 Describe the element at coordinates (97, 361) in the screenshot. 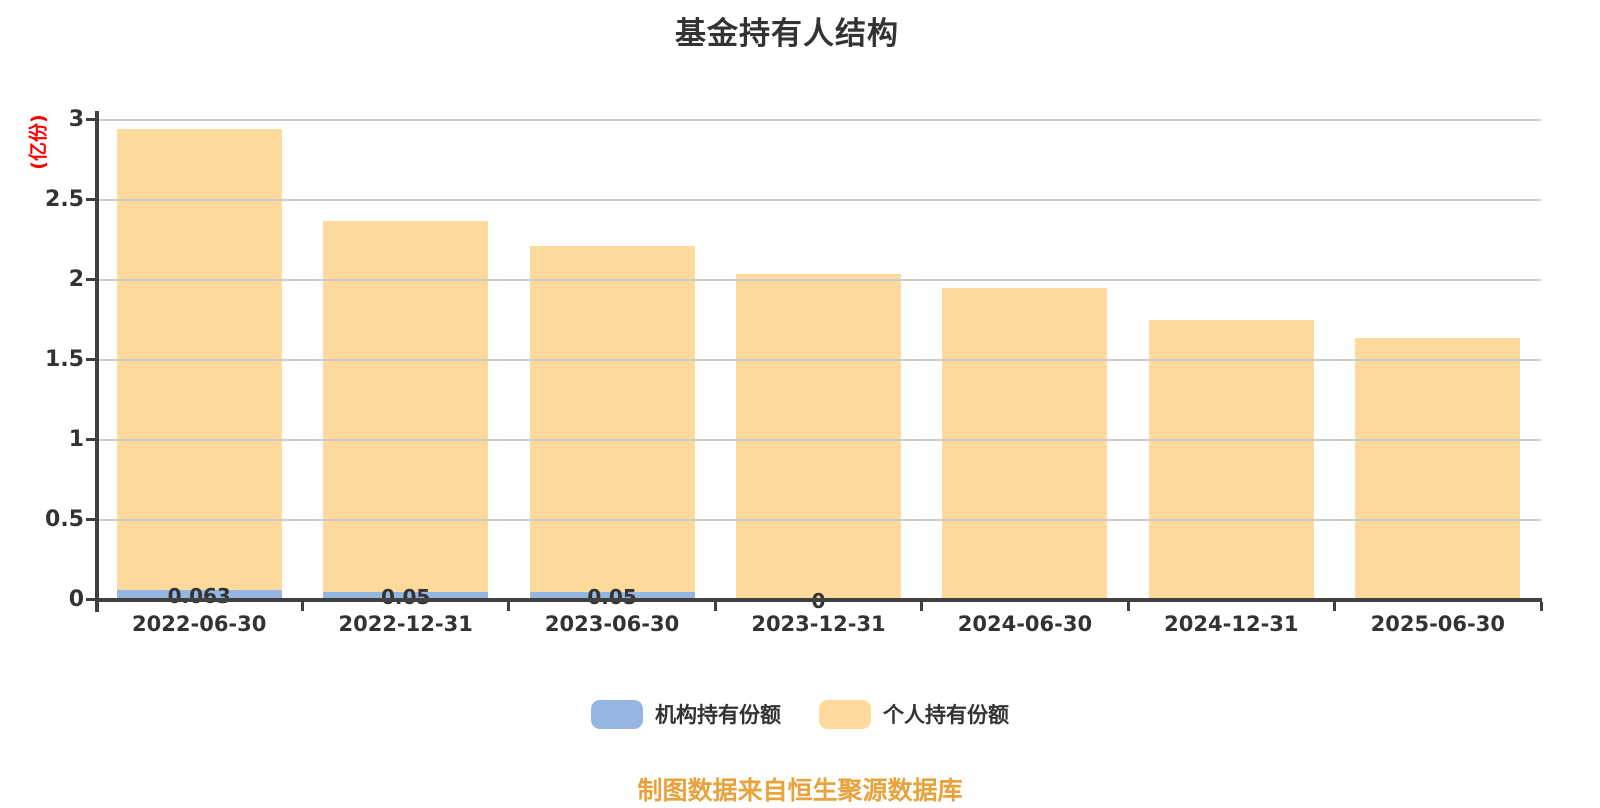

I see `y-axis-line` at that location.